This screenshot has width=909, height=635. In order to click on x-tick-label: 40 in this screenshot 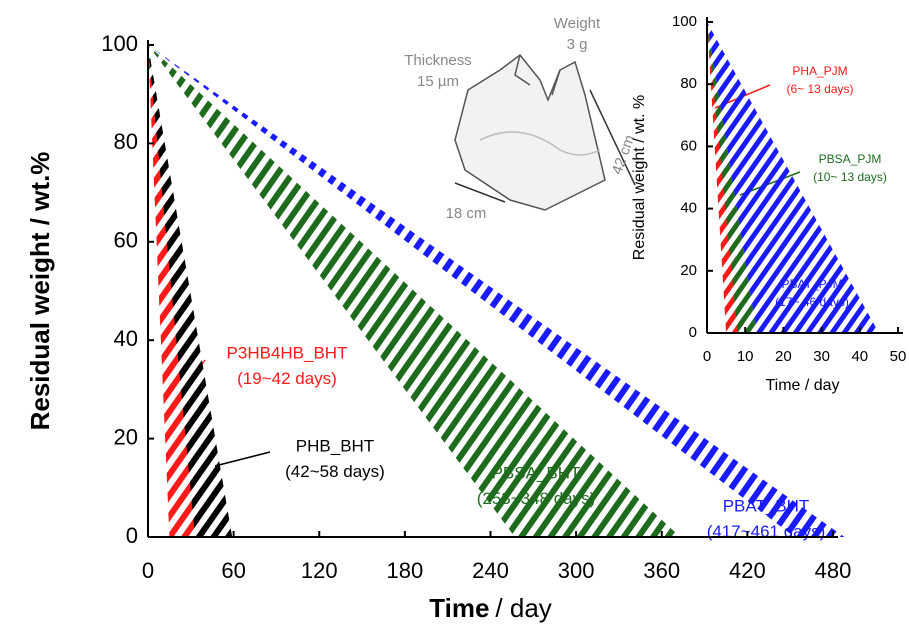, I will do `click(859, 356)`.